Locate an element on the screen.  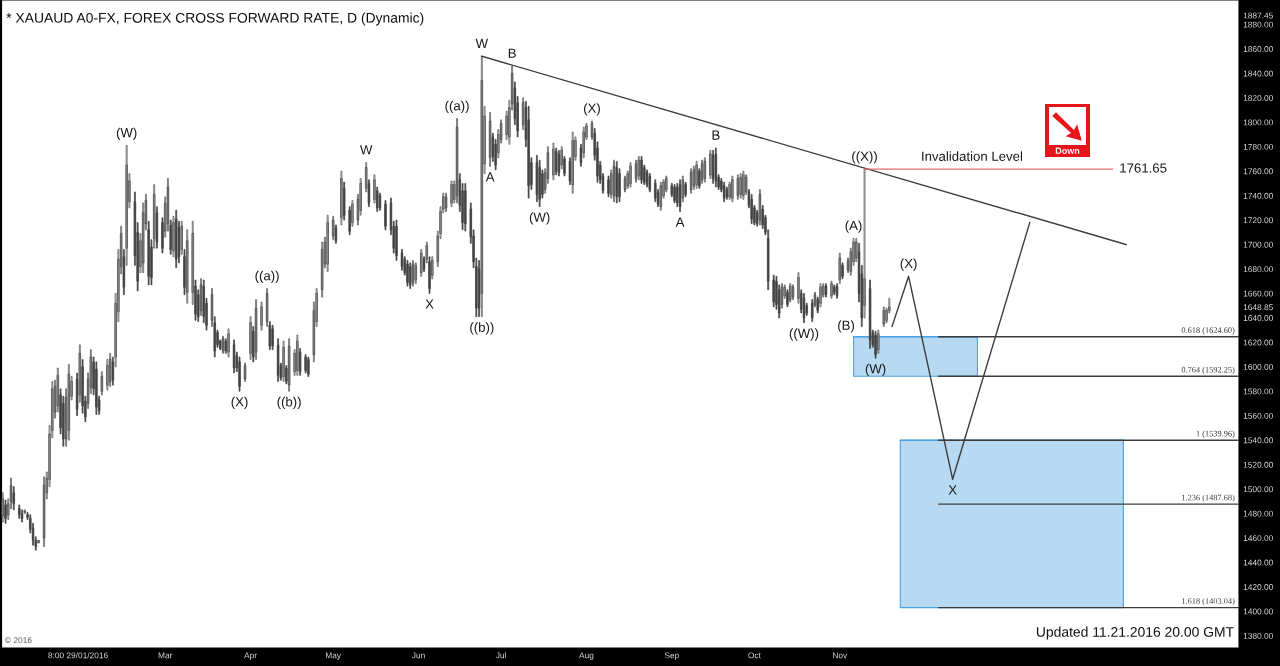
x-tick-label: Sep is located at coordinates (671, 656).